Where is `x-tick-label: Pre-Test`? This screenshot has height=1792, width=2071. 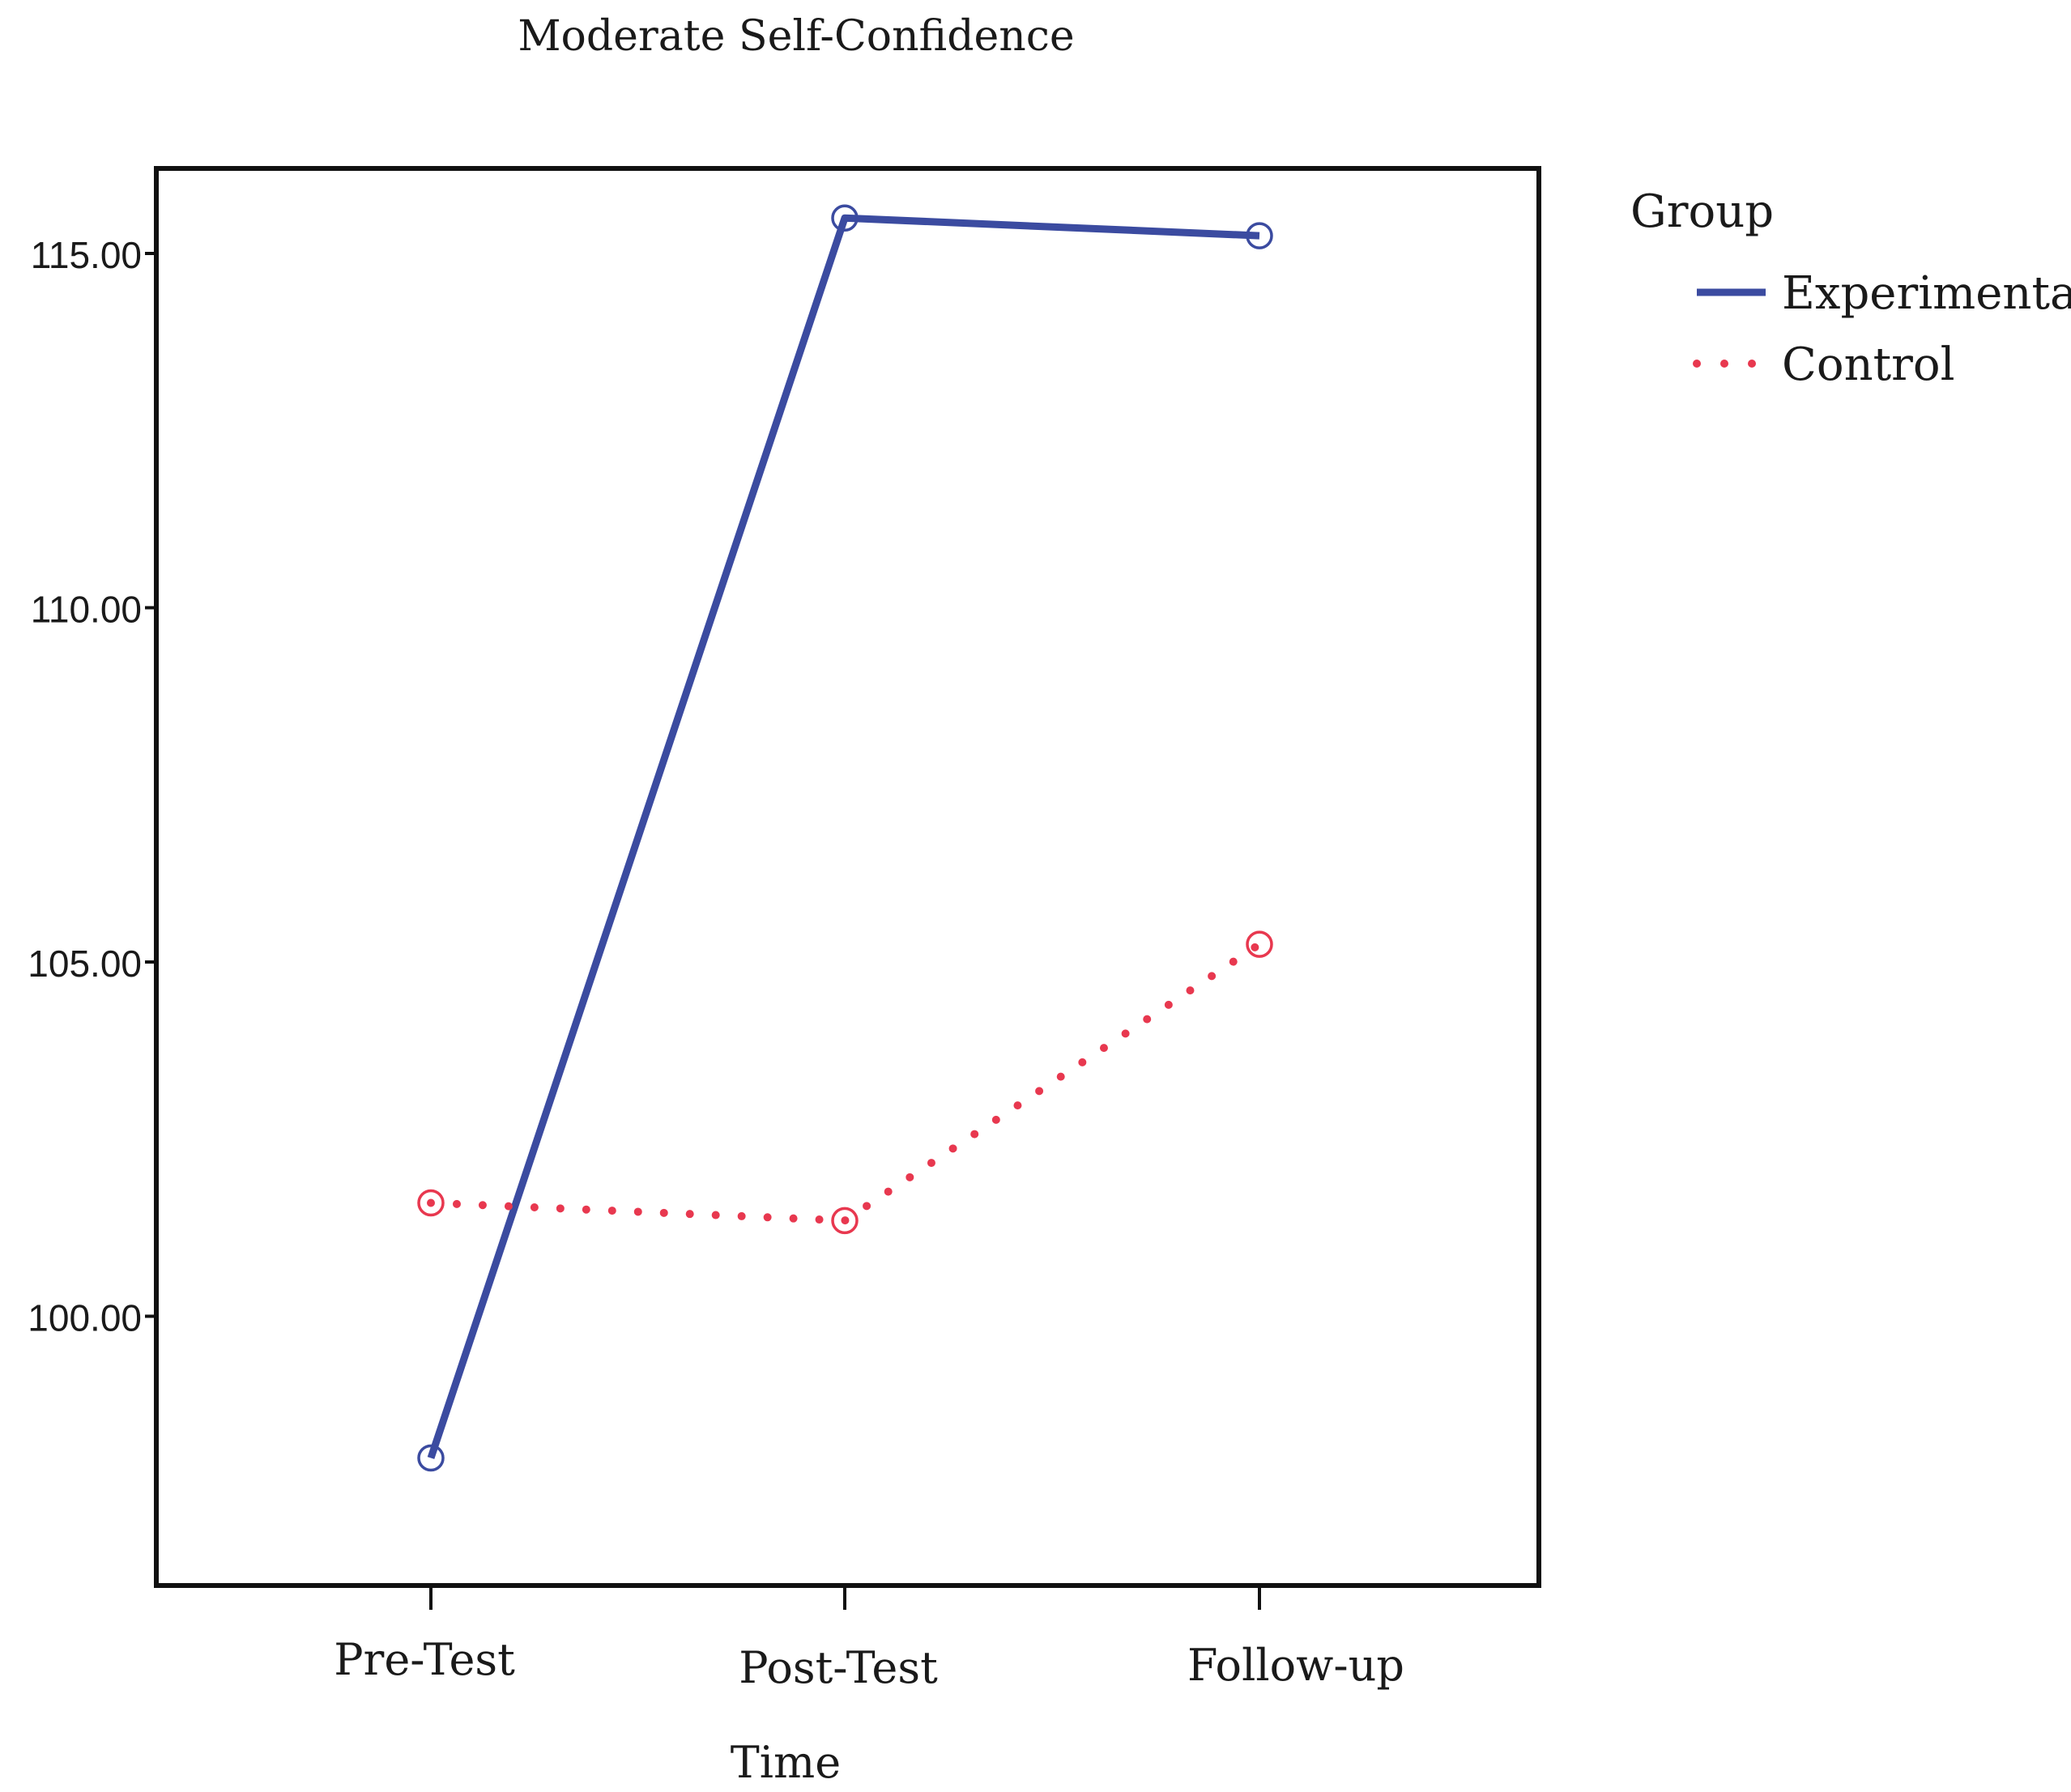
x-tick-label: Pre-Test is located at coordinates (424, 1660).